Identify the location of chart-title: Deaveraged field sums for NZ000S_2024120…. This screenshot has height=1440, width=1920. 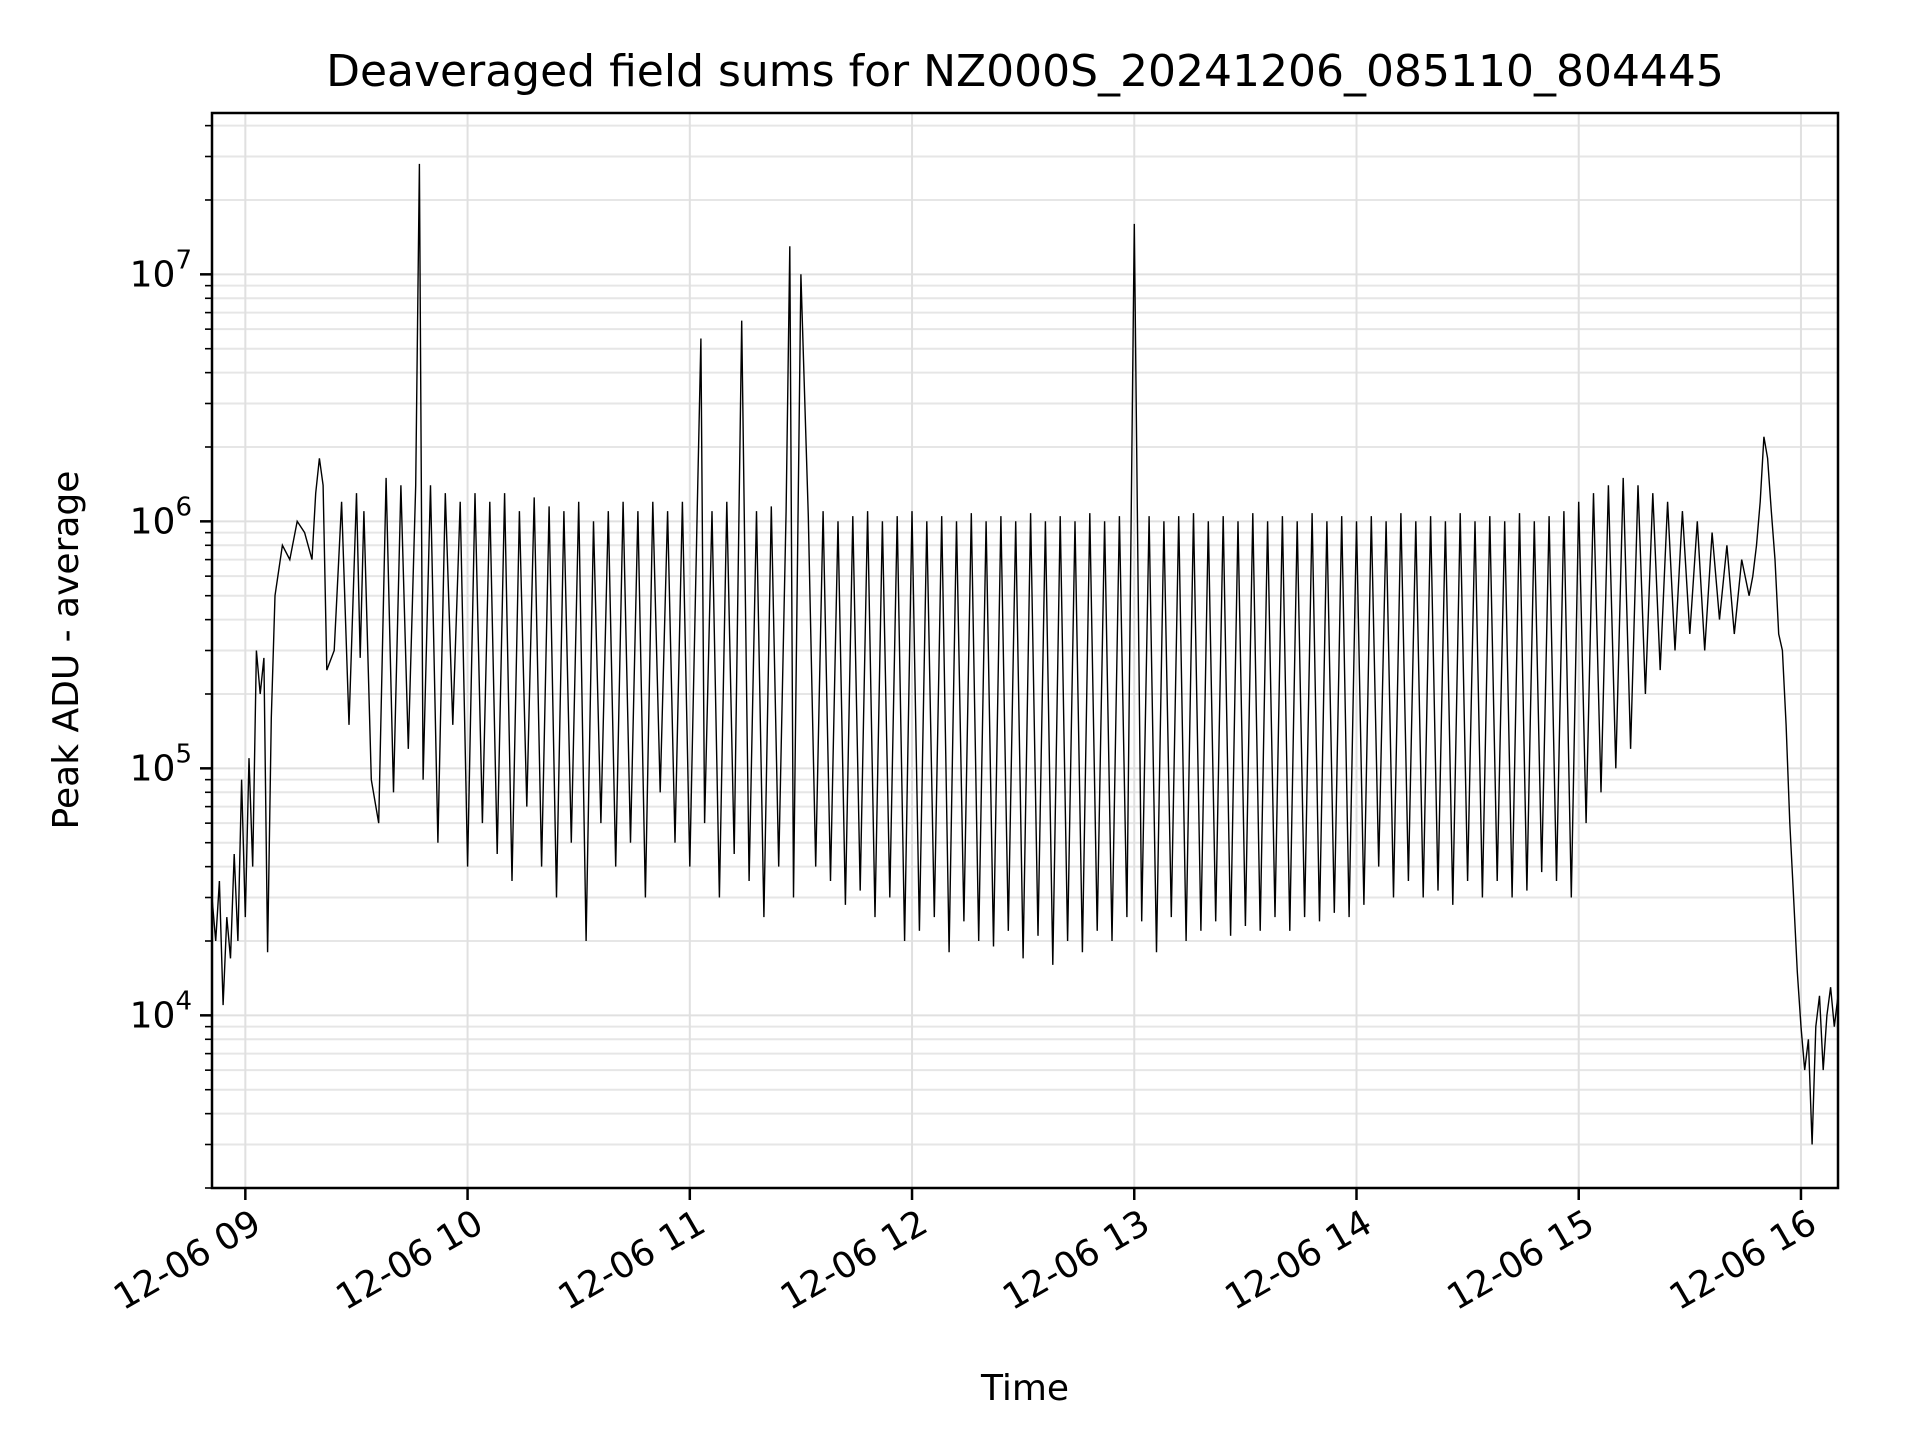
(1025, 71).